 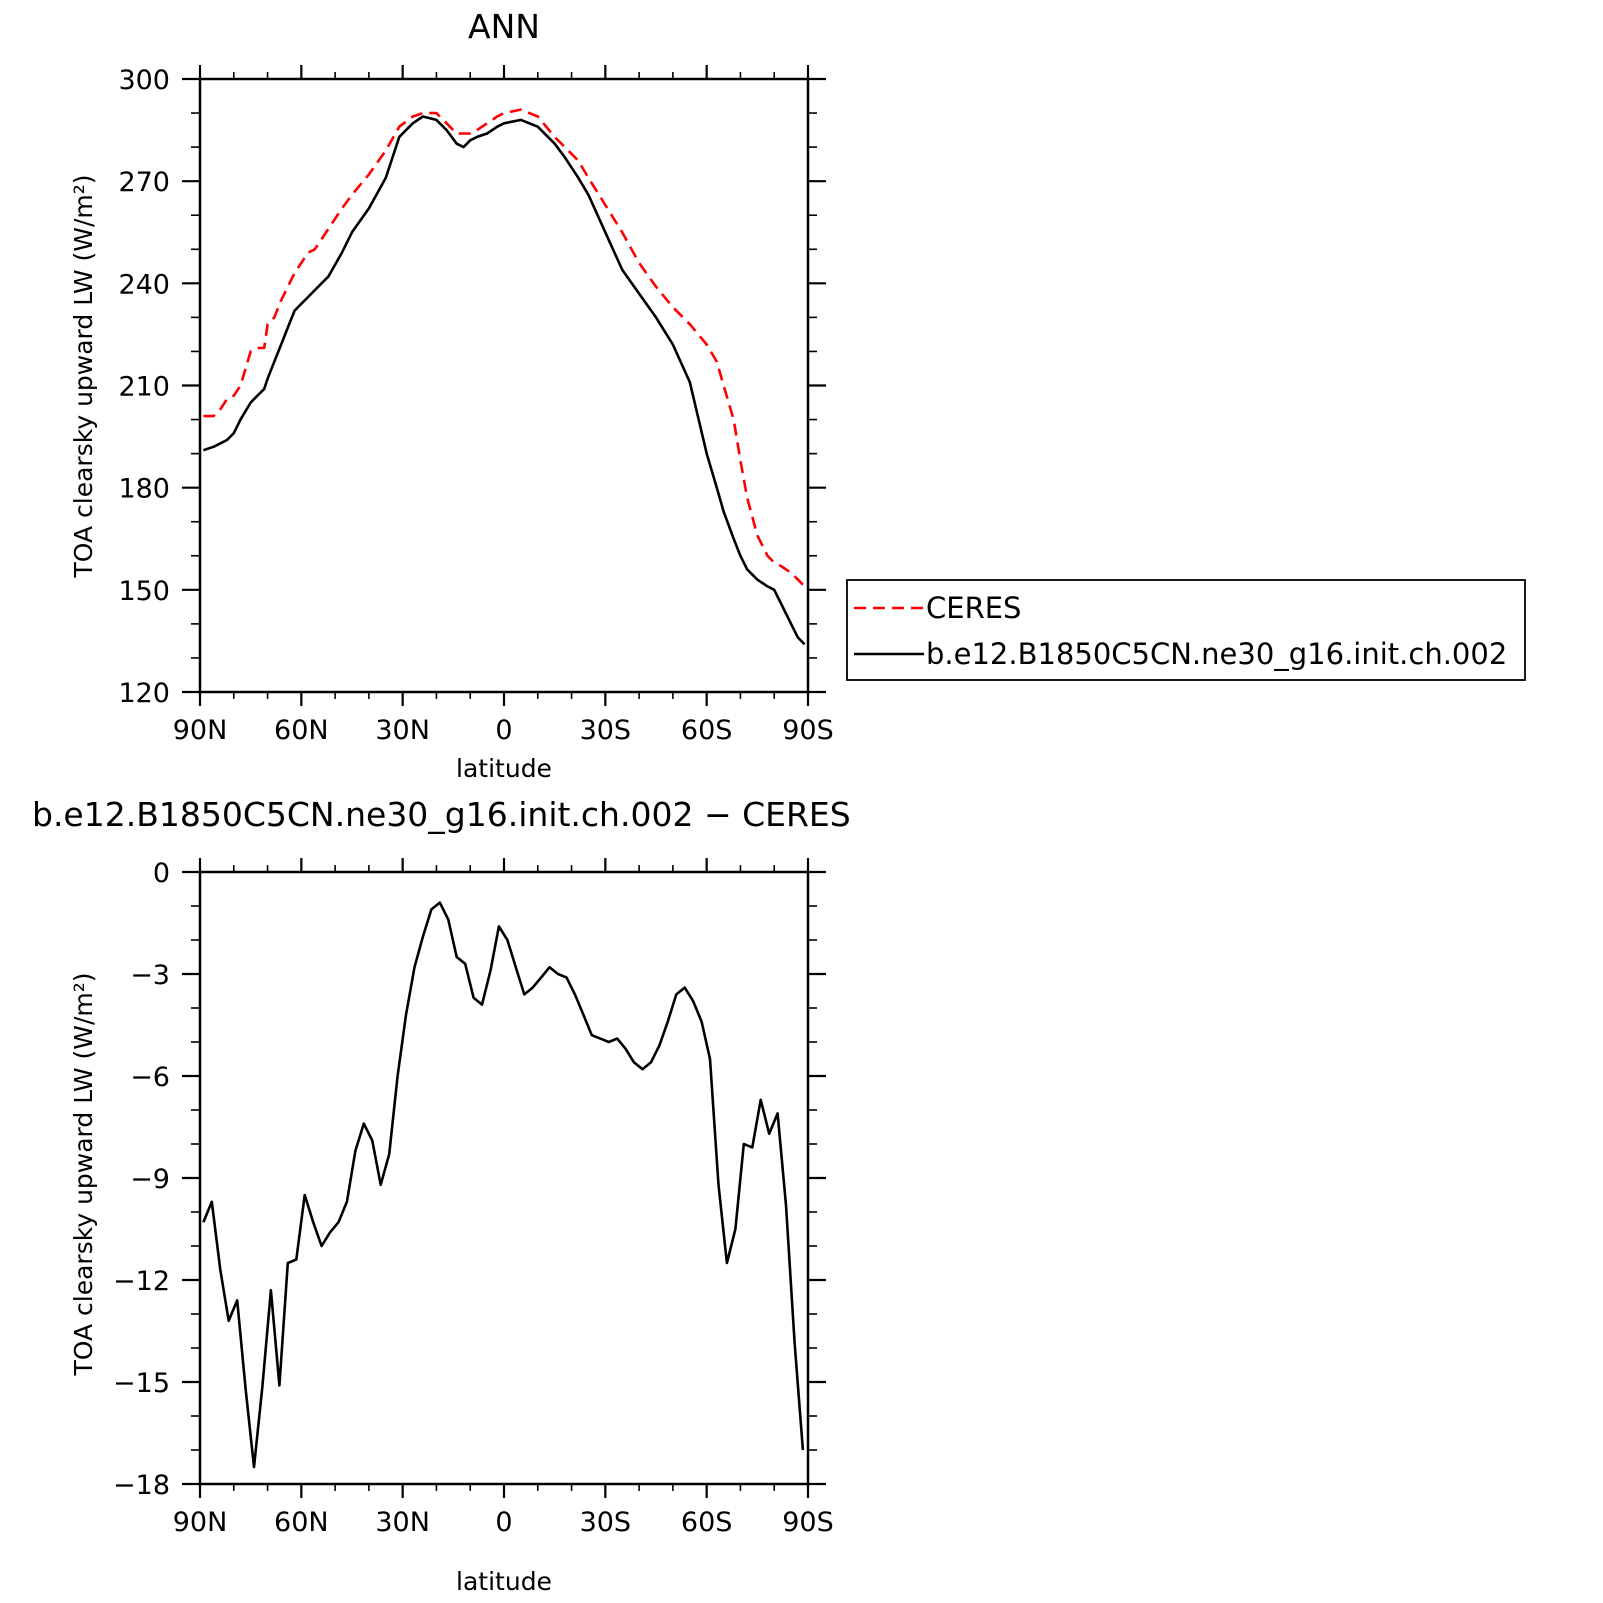 I want to click on y-tick-label: −9, so click(x=150, y=1179).